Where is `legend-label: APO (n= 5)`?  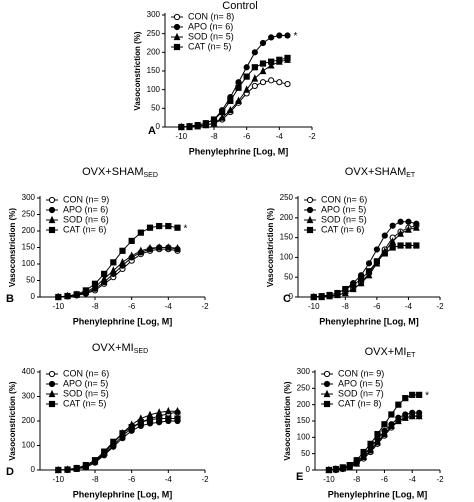
legend-label: APO (n= 5) is located at coordinates (360, 383).